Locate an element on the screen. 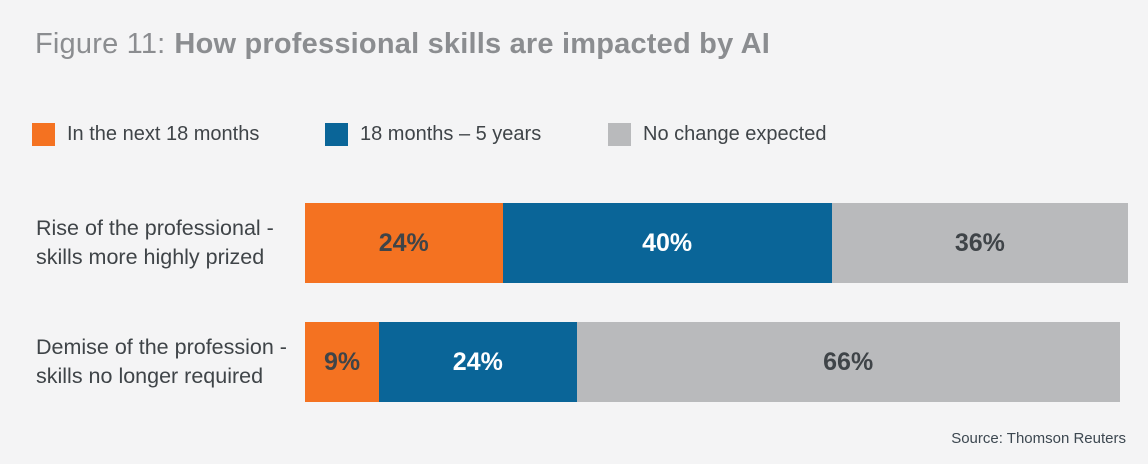 The height and width of the screenshot is (464, 1148). orange-swatch-icon is located at coordinates (43, 134).